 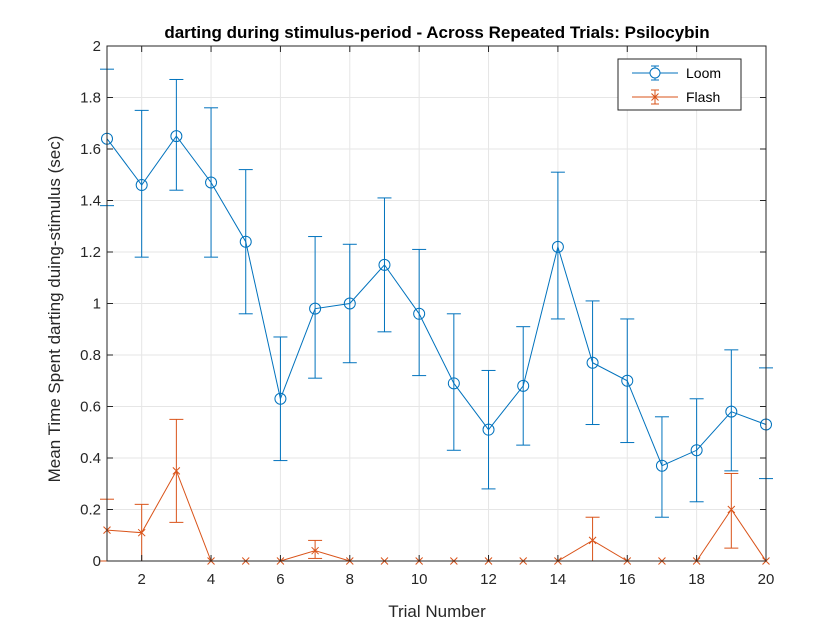 What do you see at coordinates (90, 407) in the screenshot?
I see `y-tick-label: 0.6` at bounding box center [90, 407].